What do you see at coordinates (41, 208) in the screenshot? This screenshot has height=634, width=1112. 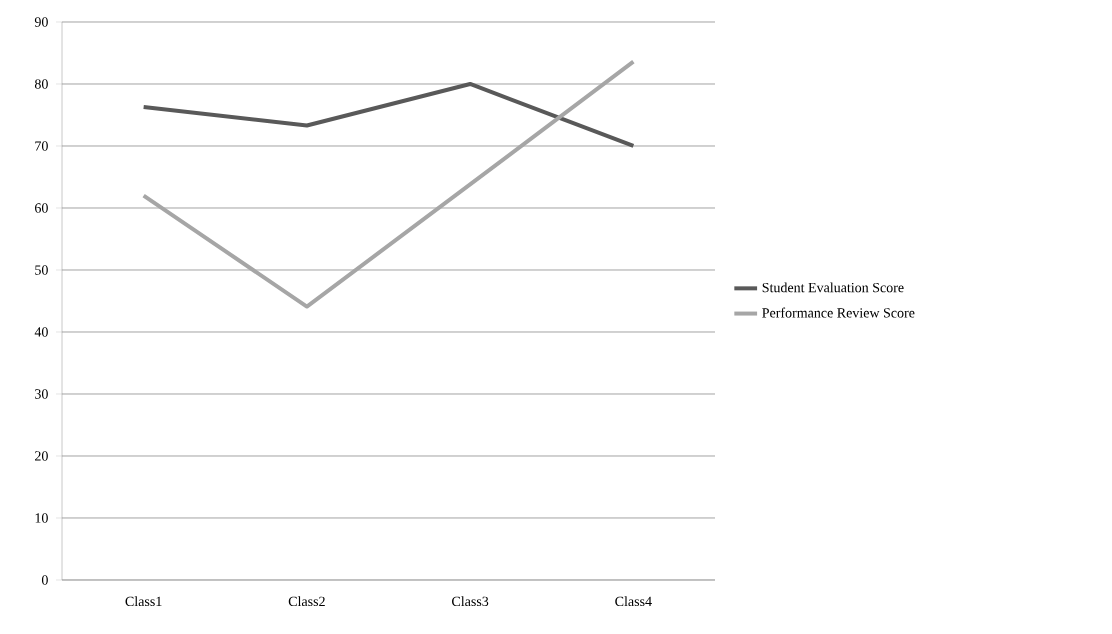 I see `y-tick-label: 60` at bounding box center [41, 208].